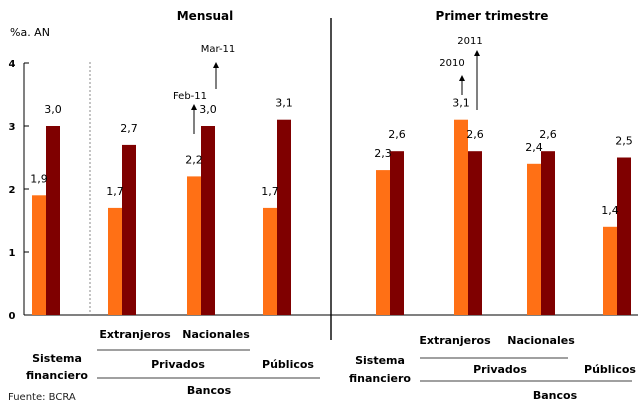 This screenshot has width=643, height=410. I want to click on y-tick-label: 2, so click(12, 190).